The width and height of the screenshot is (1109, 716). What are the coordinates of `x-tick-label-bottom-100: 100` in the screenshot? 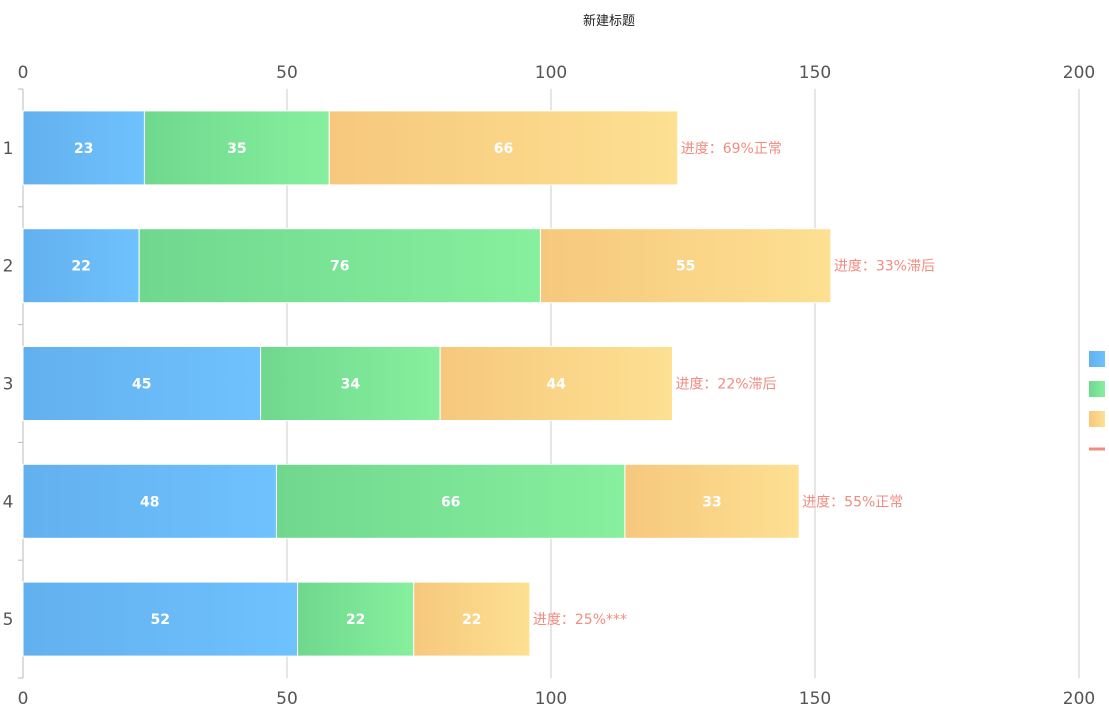 It's located at (551, 699).